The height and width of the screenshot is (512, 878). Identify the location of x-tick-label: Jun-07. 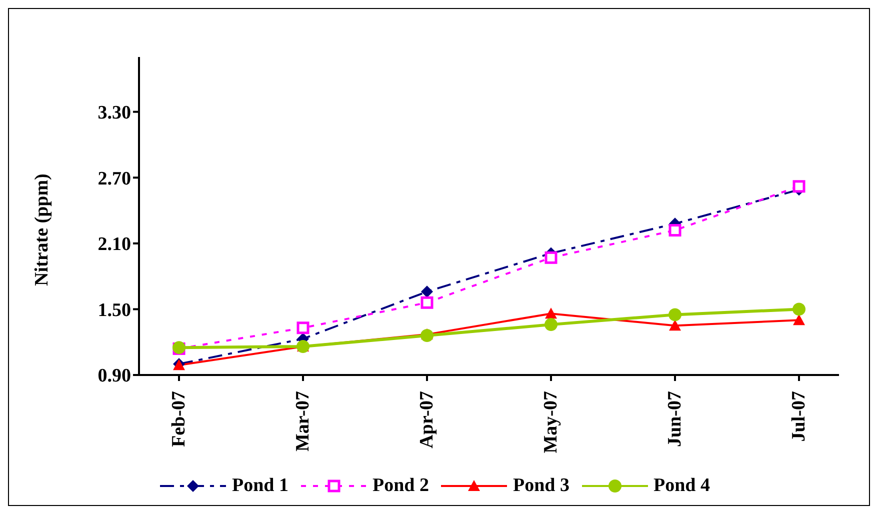
(675, 418).